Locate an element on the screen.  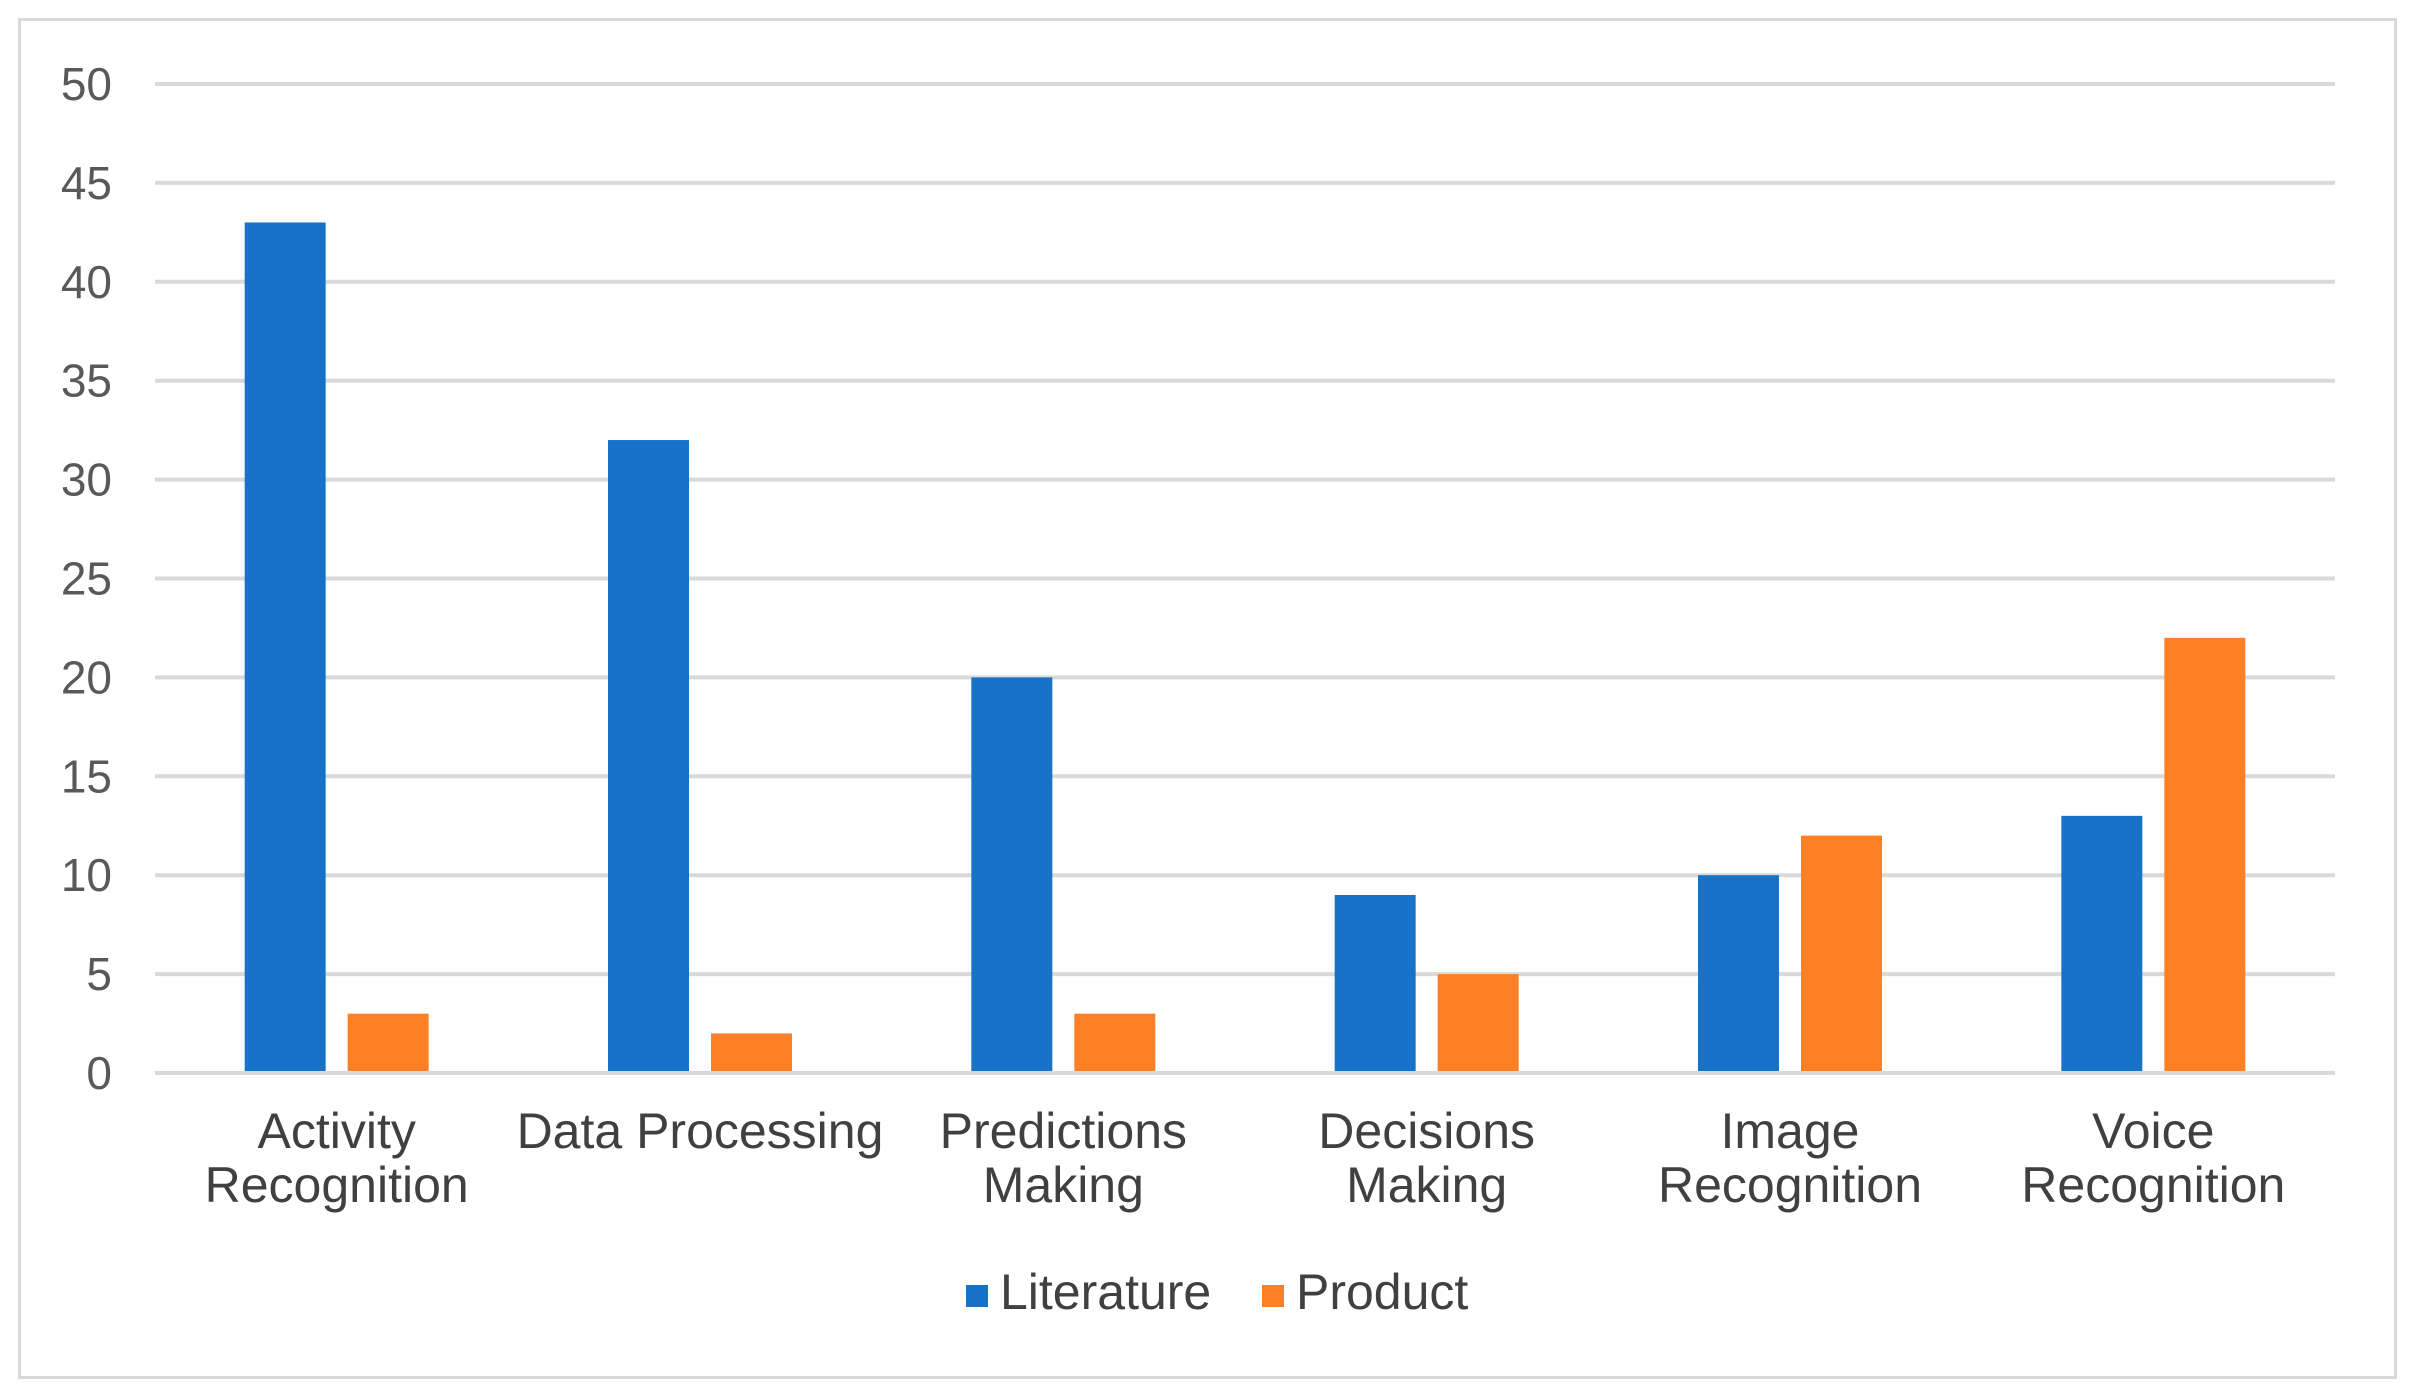
legend: Literature Product is located at coordinates (1217, 1292).